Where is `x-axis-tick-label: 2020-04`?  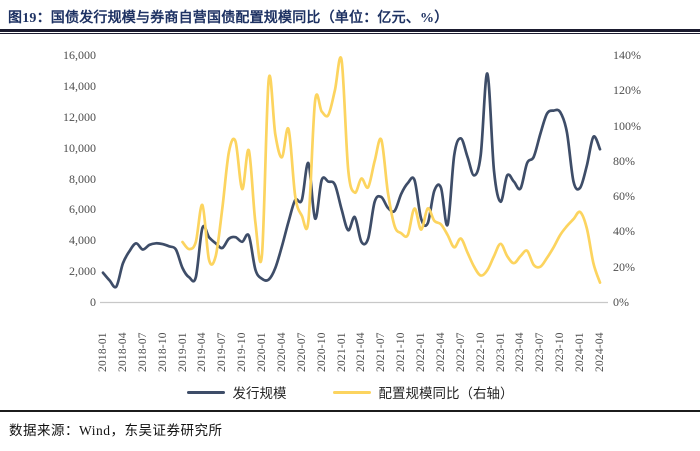 x-axis-tick-label: 2020-04 is located at coordinates (281, 352).